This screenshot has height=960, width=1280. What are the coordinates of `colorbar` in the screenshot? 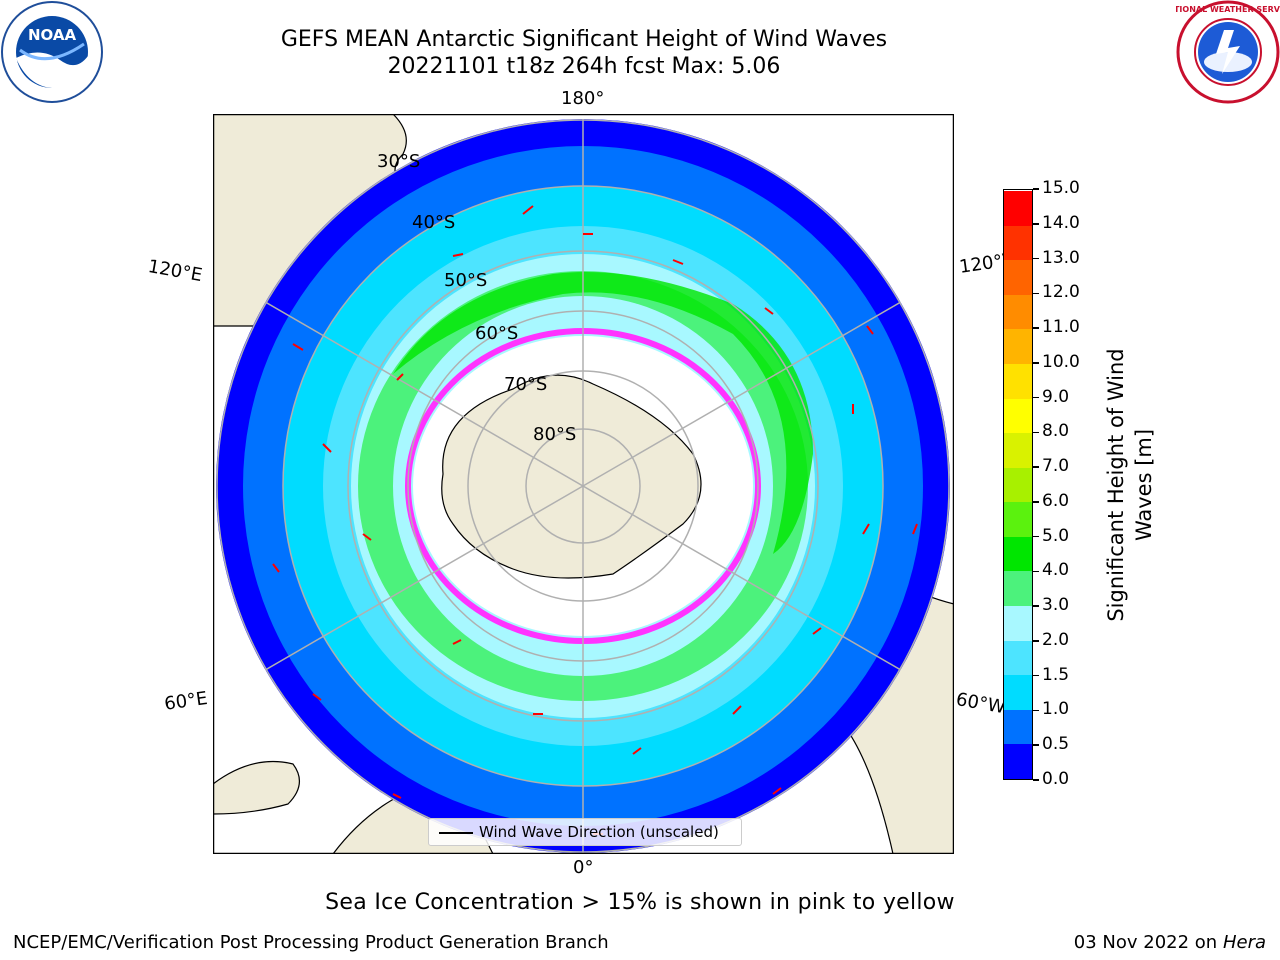 It's located at (1018, 484).